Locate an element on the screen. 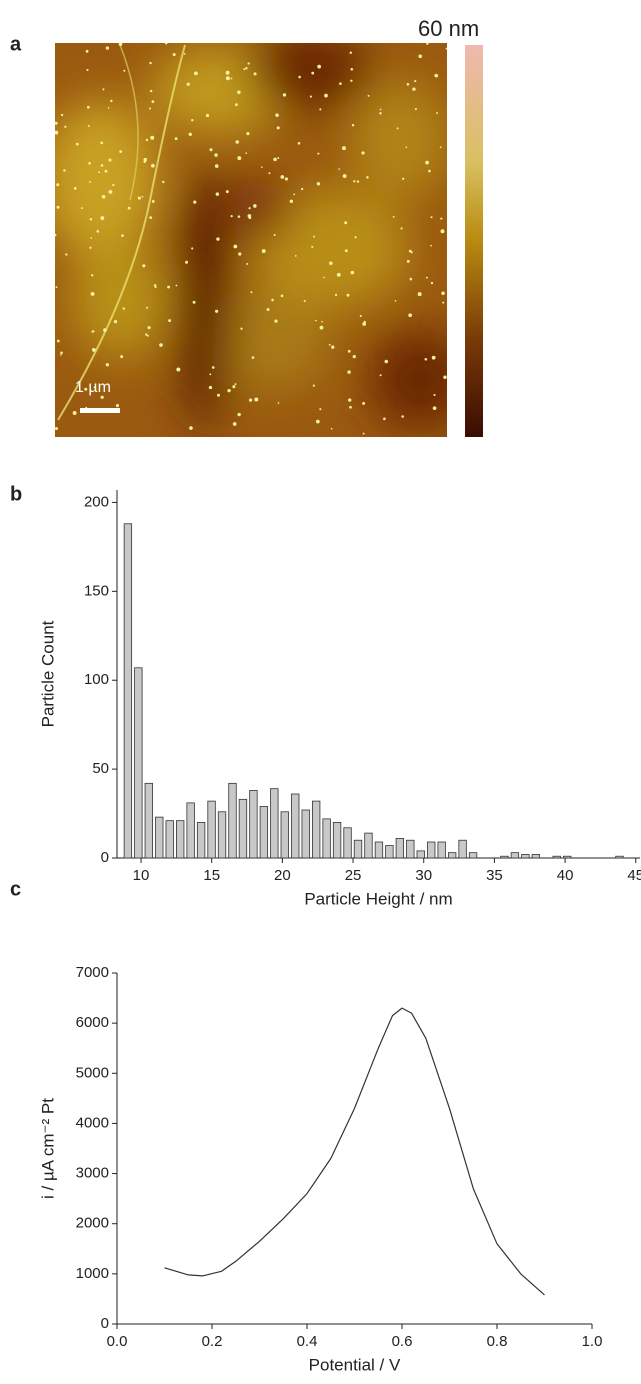  x-tick-label: 10 is located at coordinates (141, 875).